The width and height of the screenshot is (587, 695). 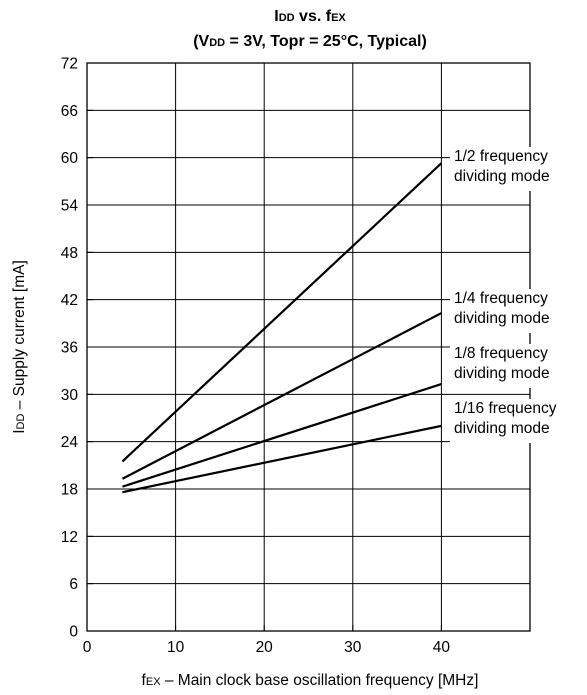 I want to click on x-tick-label: 30, so click(x=353, y=647).